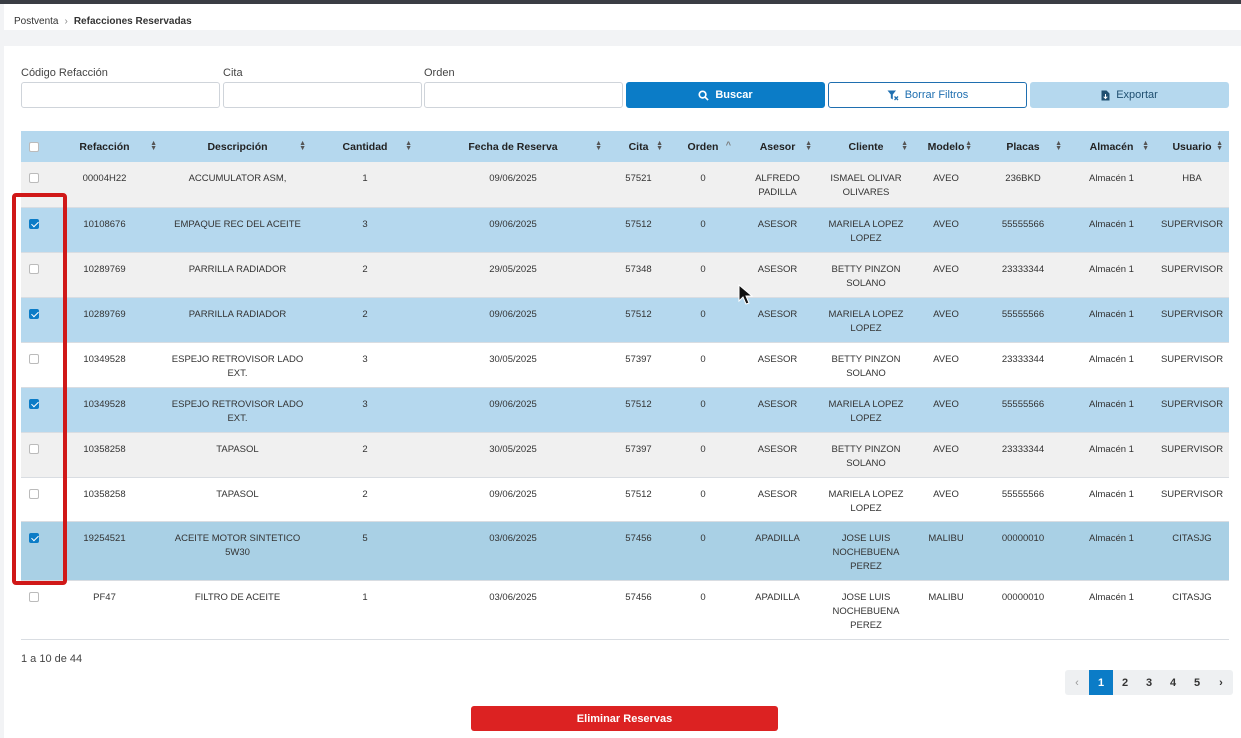 This screenshot has height=738, width=1241. Describe the element at coordinates (777, 146) in the screenshot. I see `header-asesor: Asesor ▲ ▼` at that location.